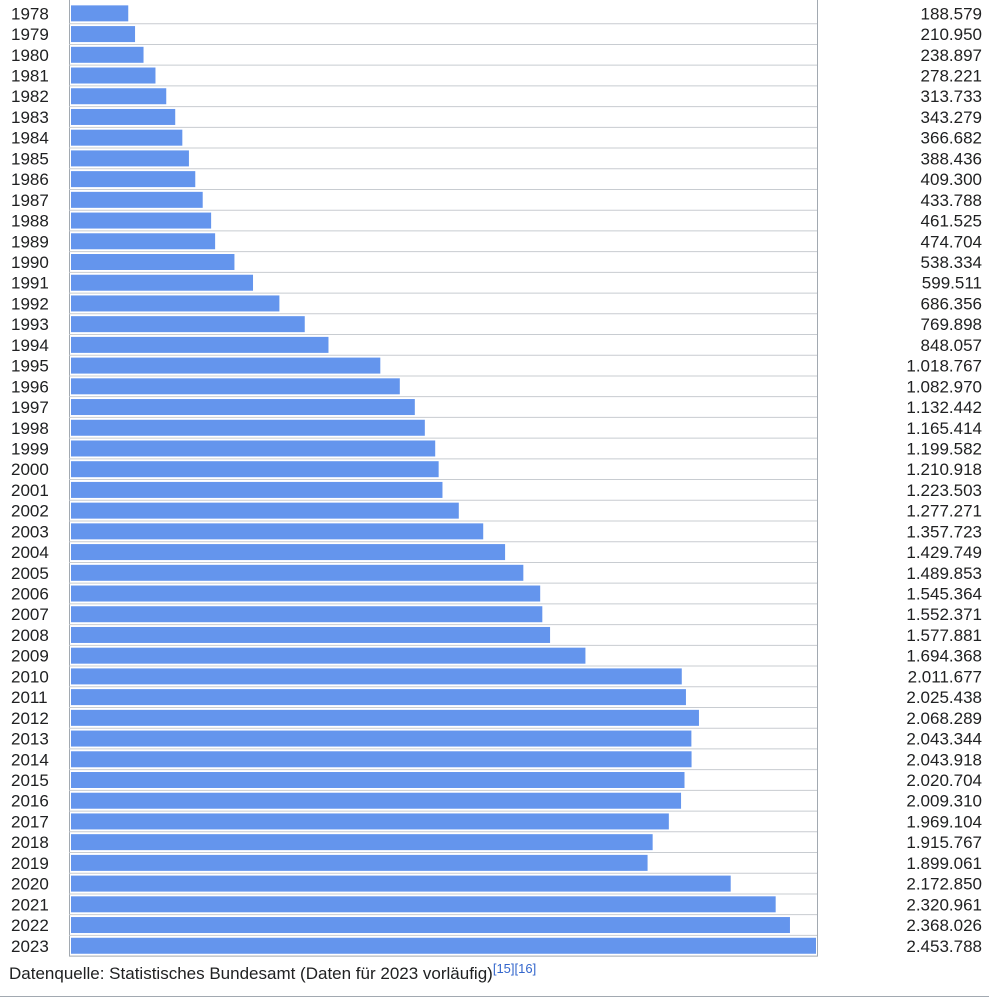 This screenshot has height=999, width=989. Describe the element at coordinates (30, 283) in the screenshot. I see `year-label-1991: 1991` at that location.